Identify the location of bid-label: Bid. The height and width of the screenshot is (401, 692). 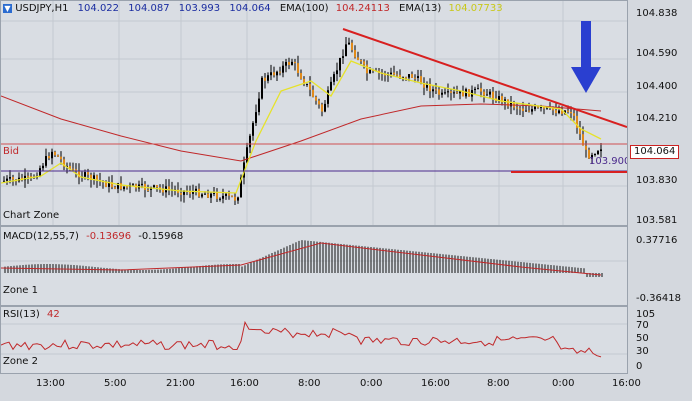
(11, 151).